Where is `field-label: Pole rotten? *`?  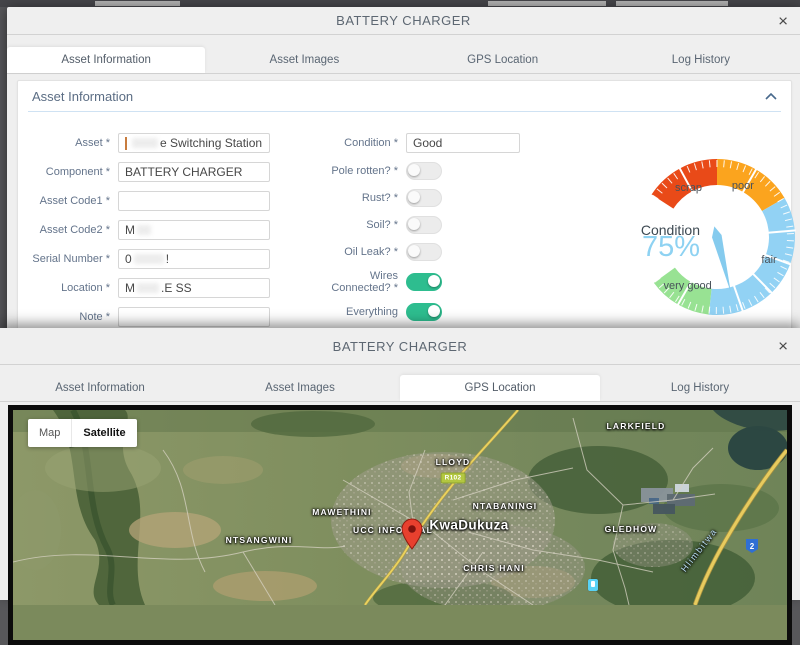 field-label: Pole rotten? * is located at coordinates (336, 171).